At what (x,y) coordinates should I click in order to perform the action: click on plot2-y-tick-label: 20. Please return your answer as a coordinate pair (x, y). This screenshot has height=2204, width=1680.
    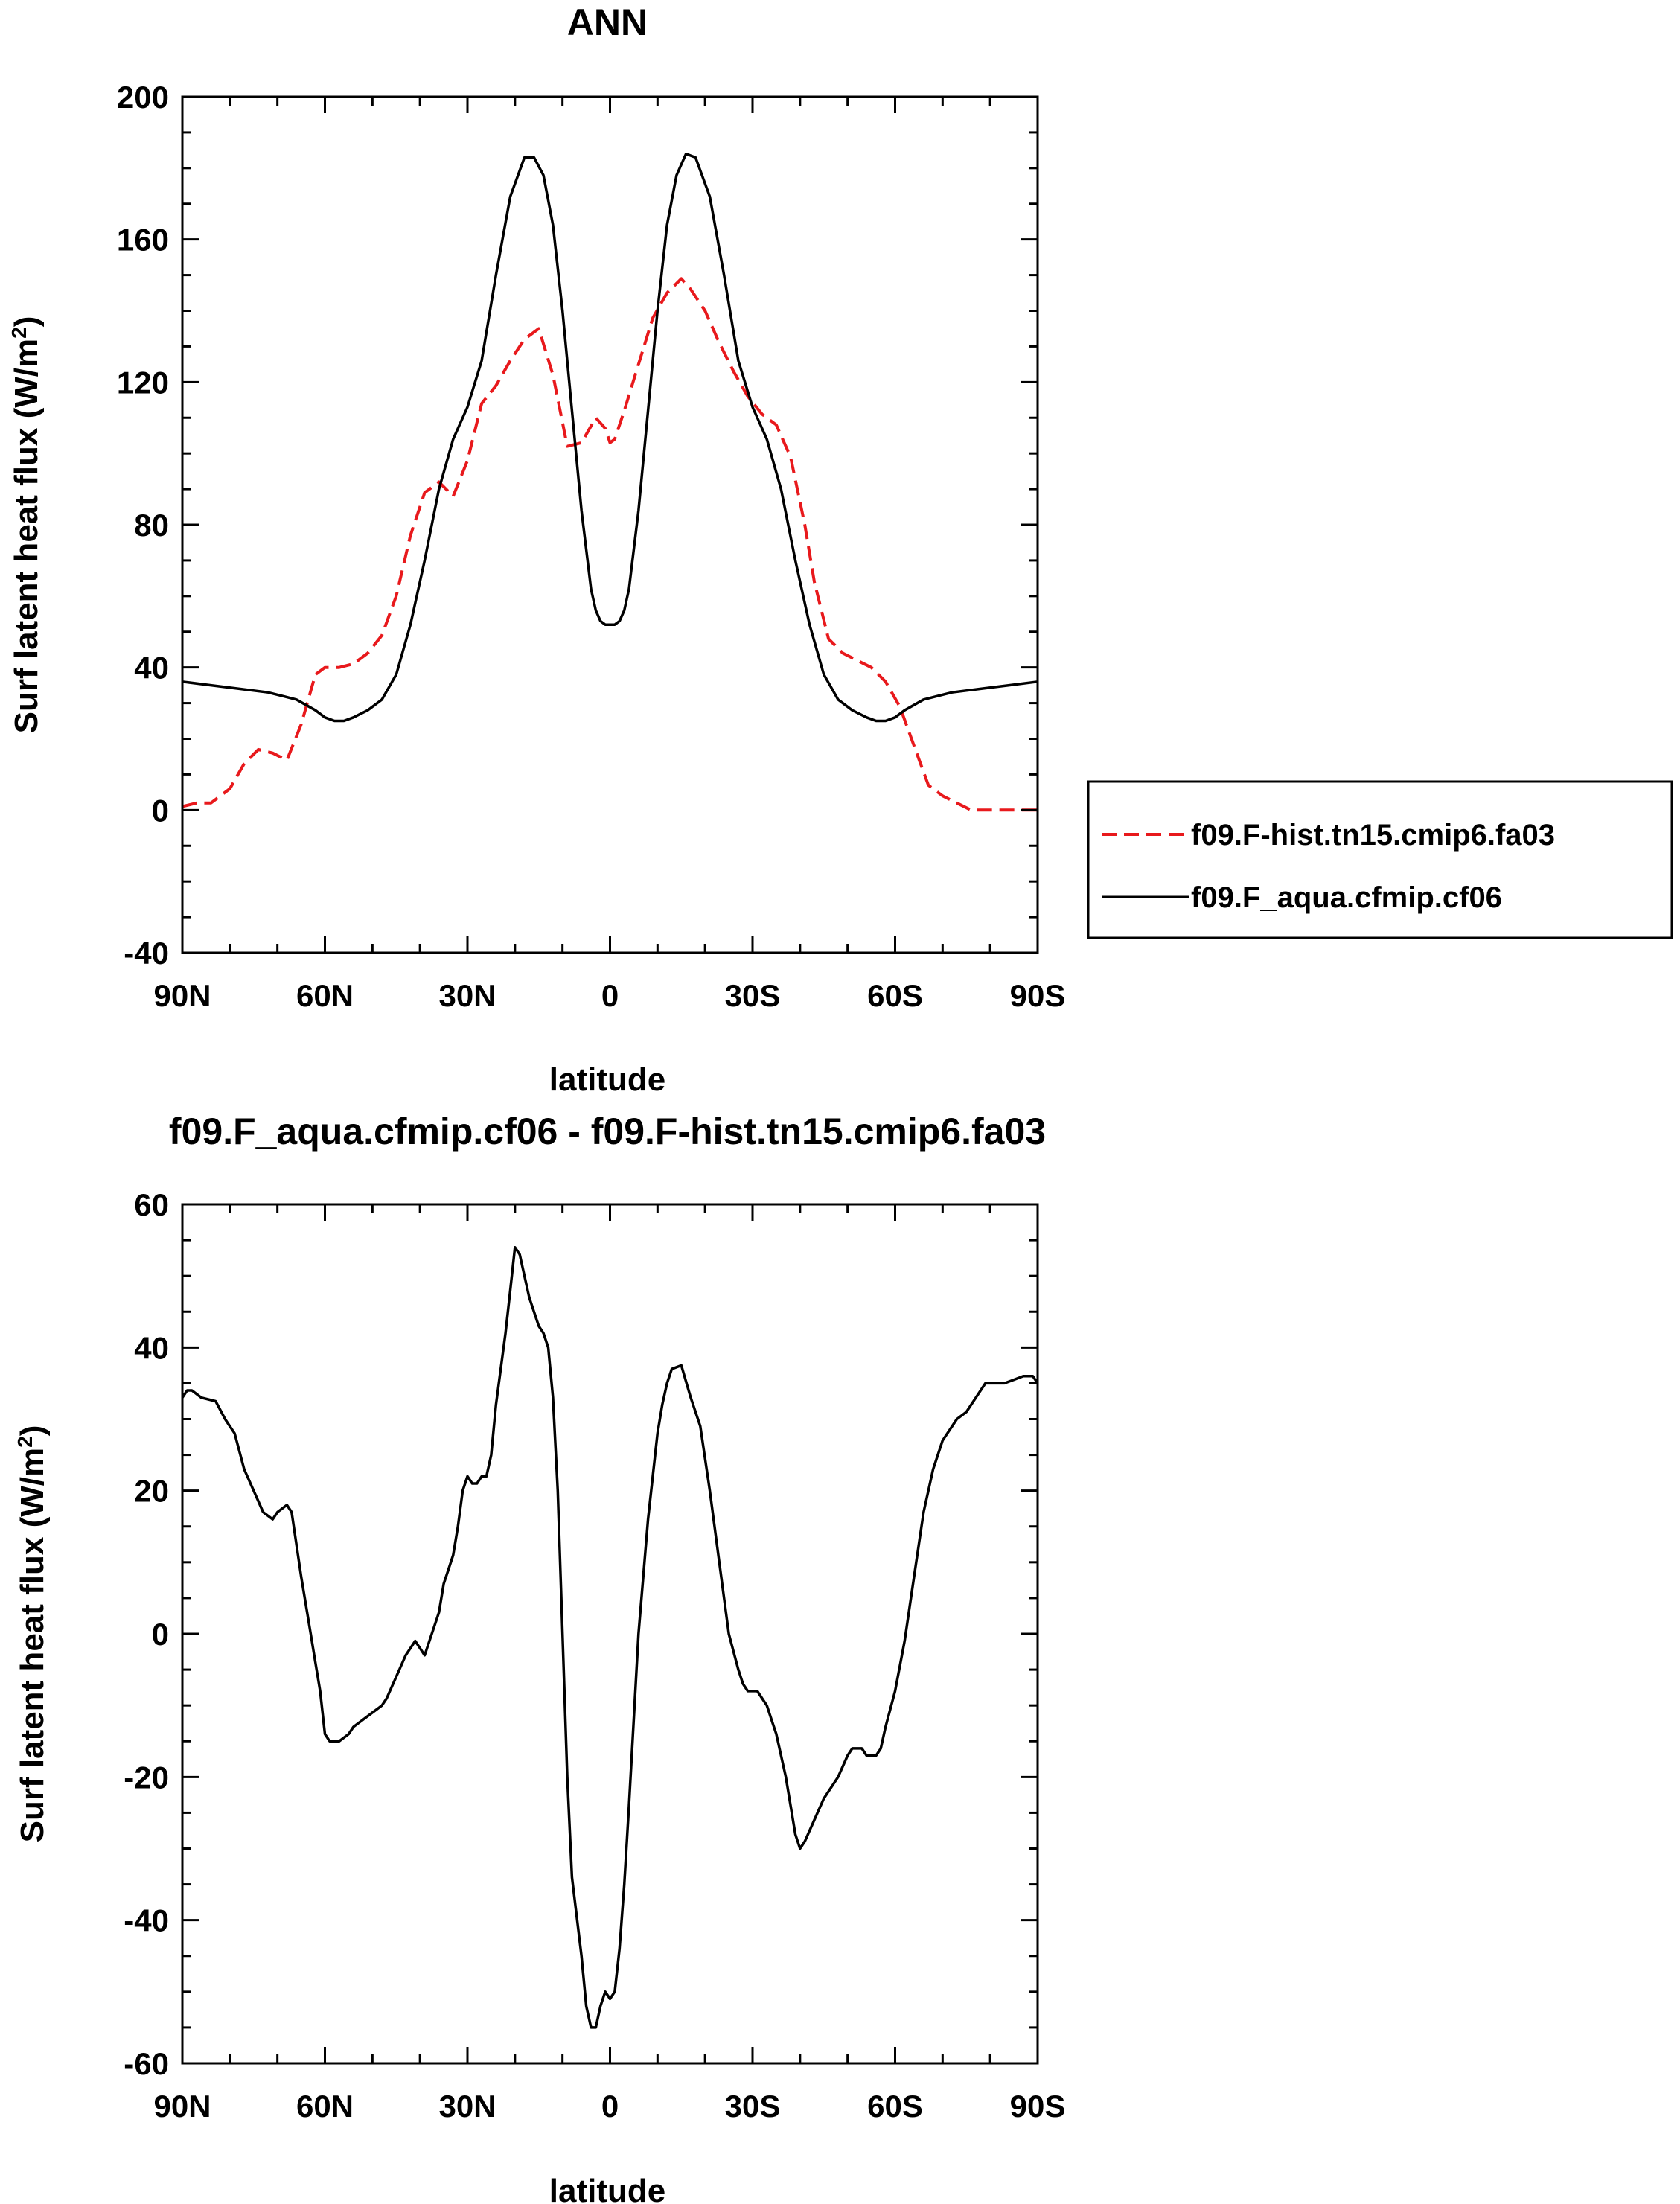
    Looking at the image, I should click on (151, 1491).